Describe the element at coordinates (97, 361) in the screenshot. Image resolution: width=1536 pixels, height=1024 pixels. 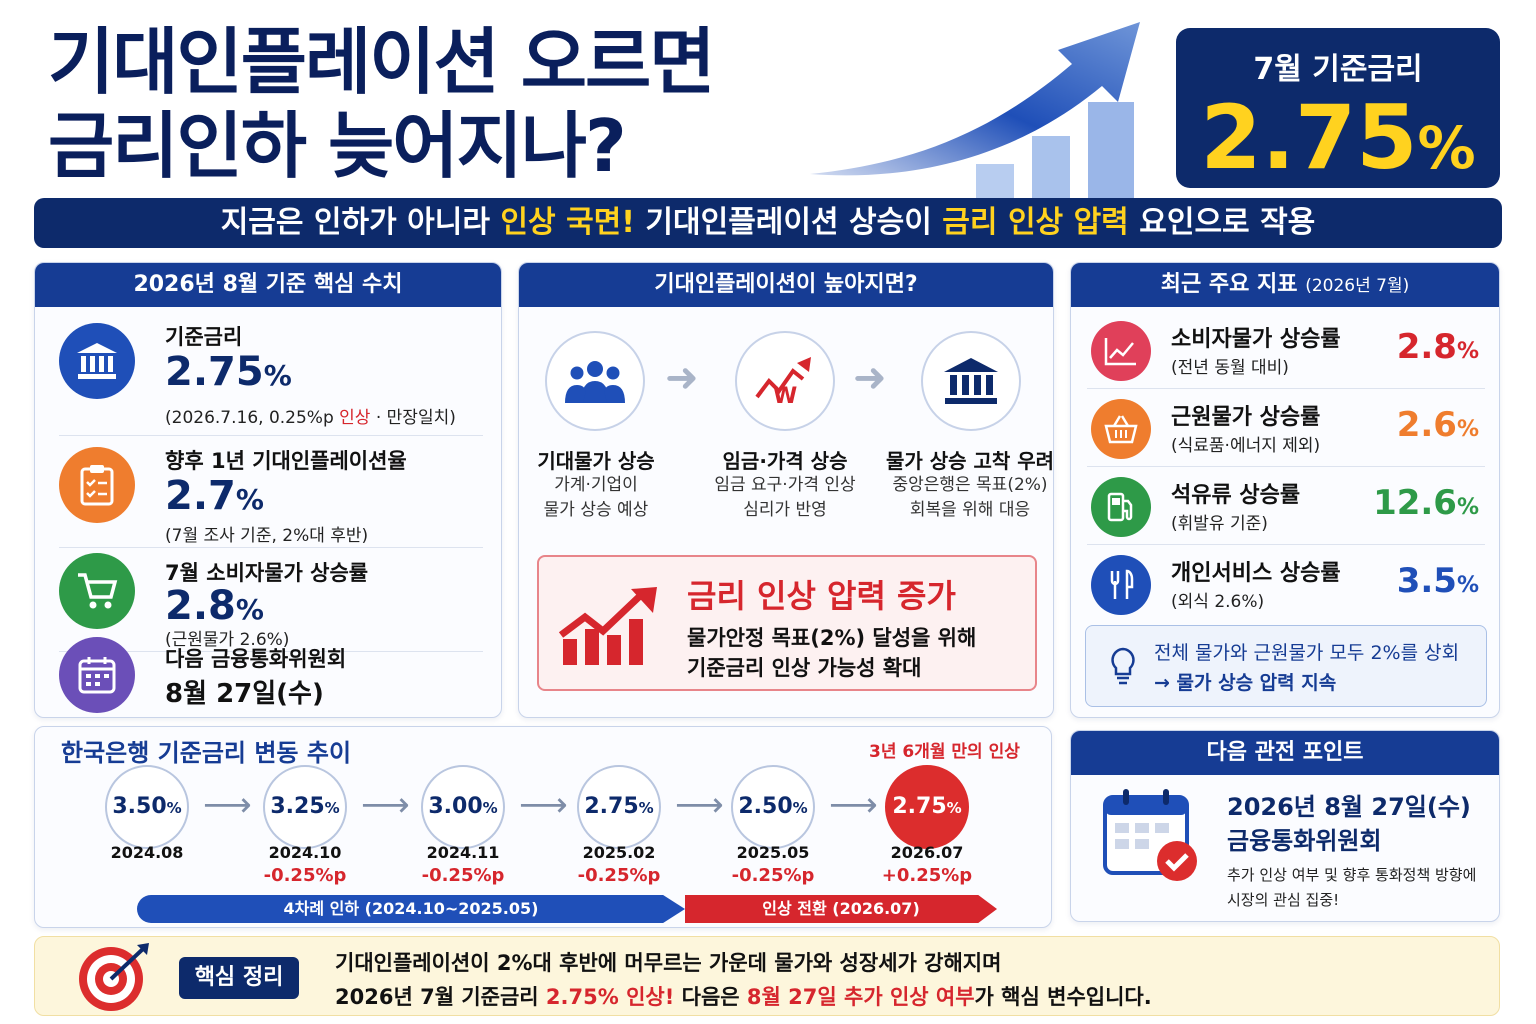
I see `bank-icon` at that location.